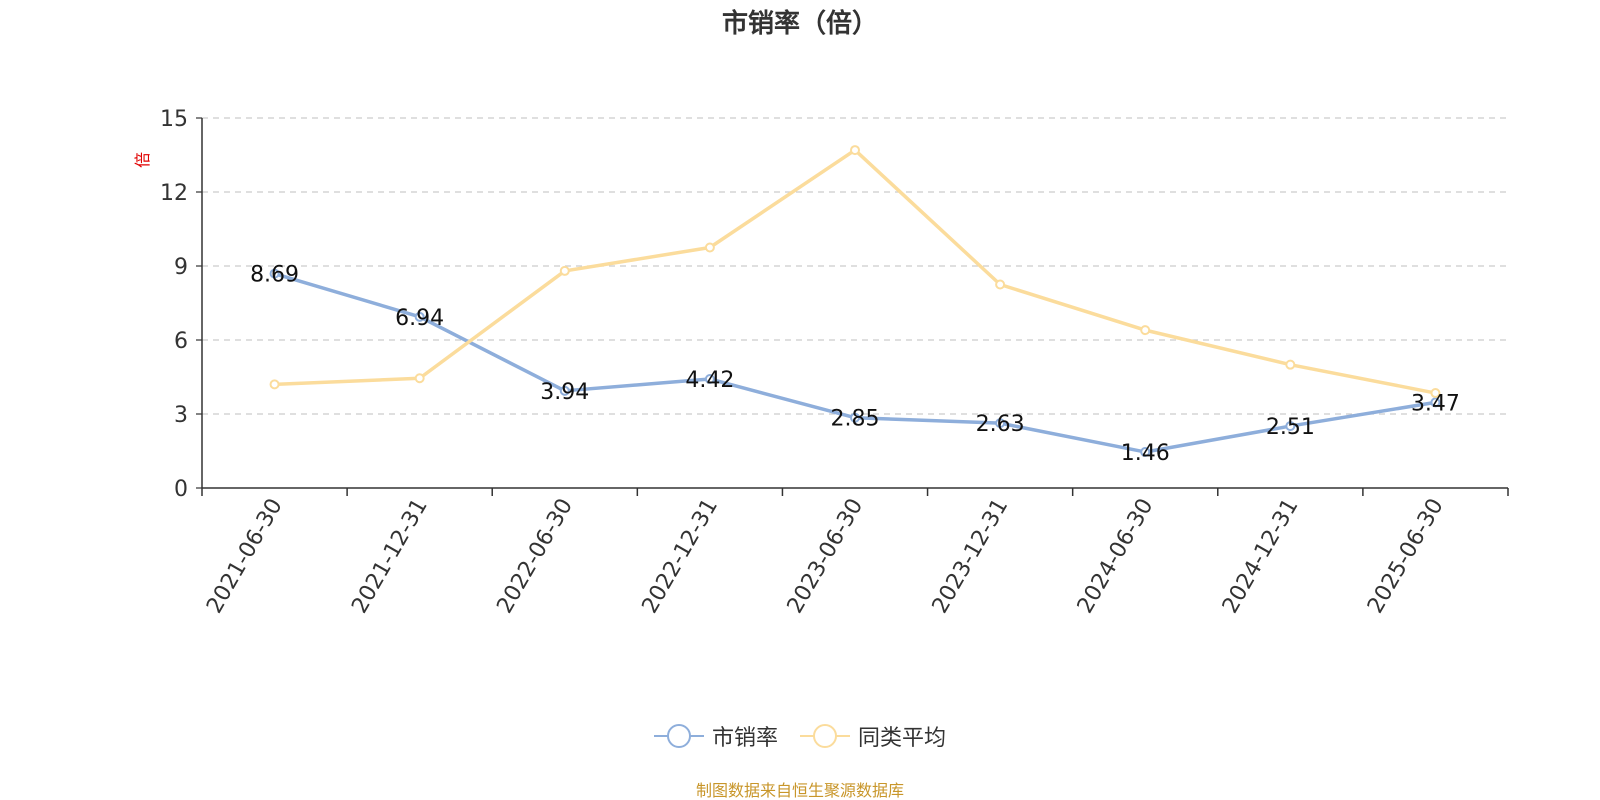 This screenshot has height=800, width=1600. Describe the element at coordinates (174, 193) in the screenshot. I see `y-tick-label-12: 12` at that location.